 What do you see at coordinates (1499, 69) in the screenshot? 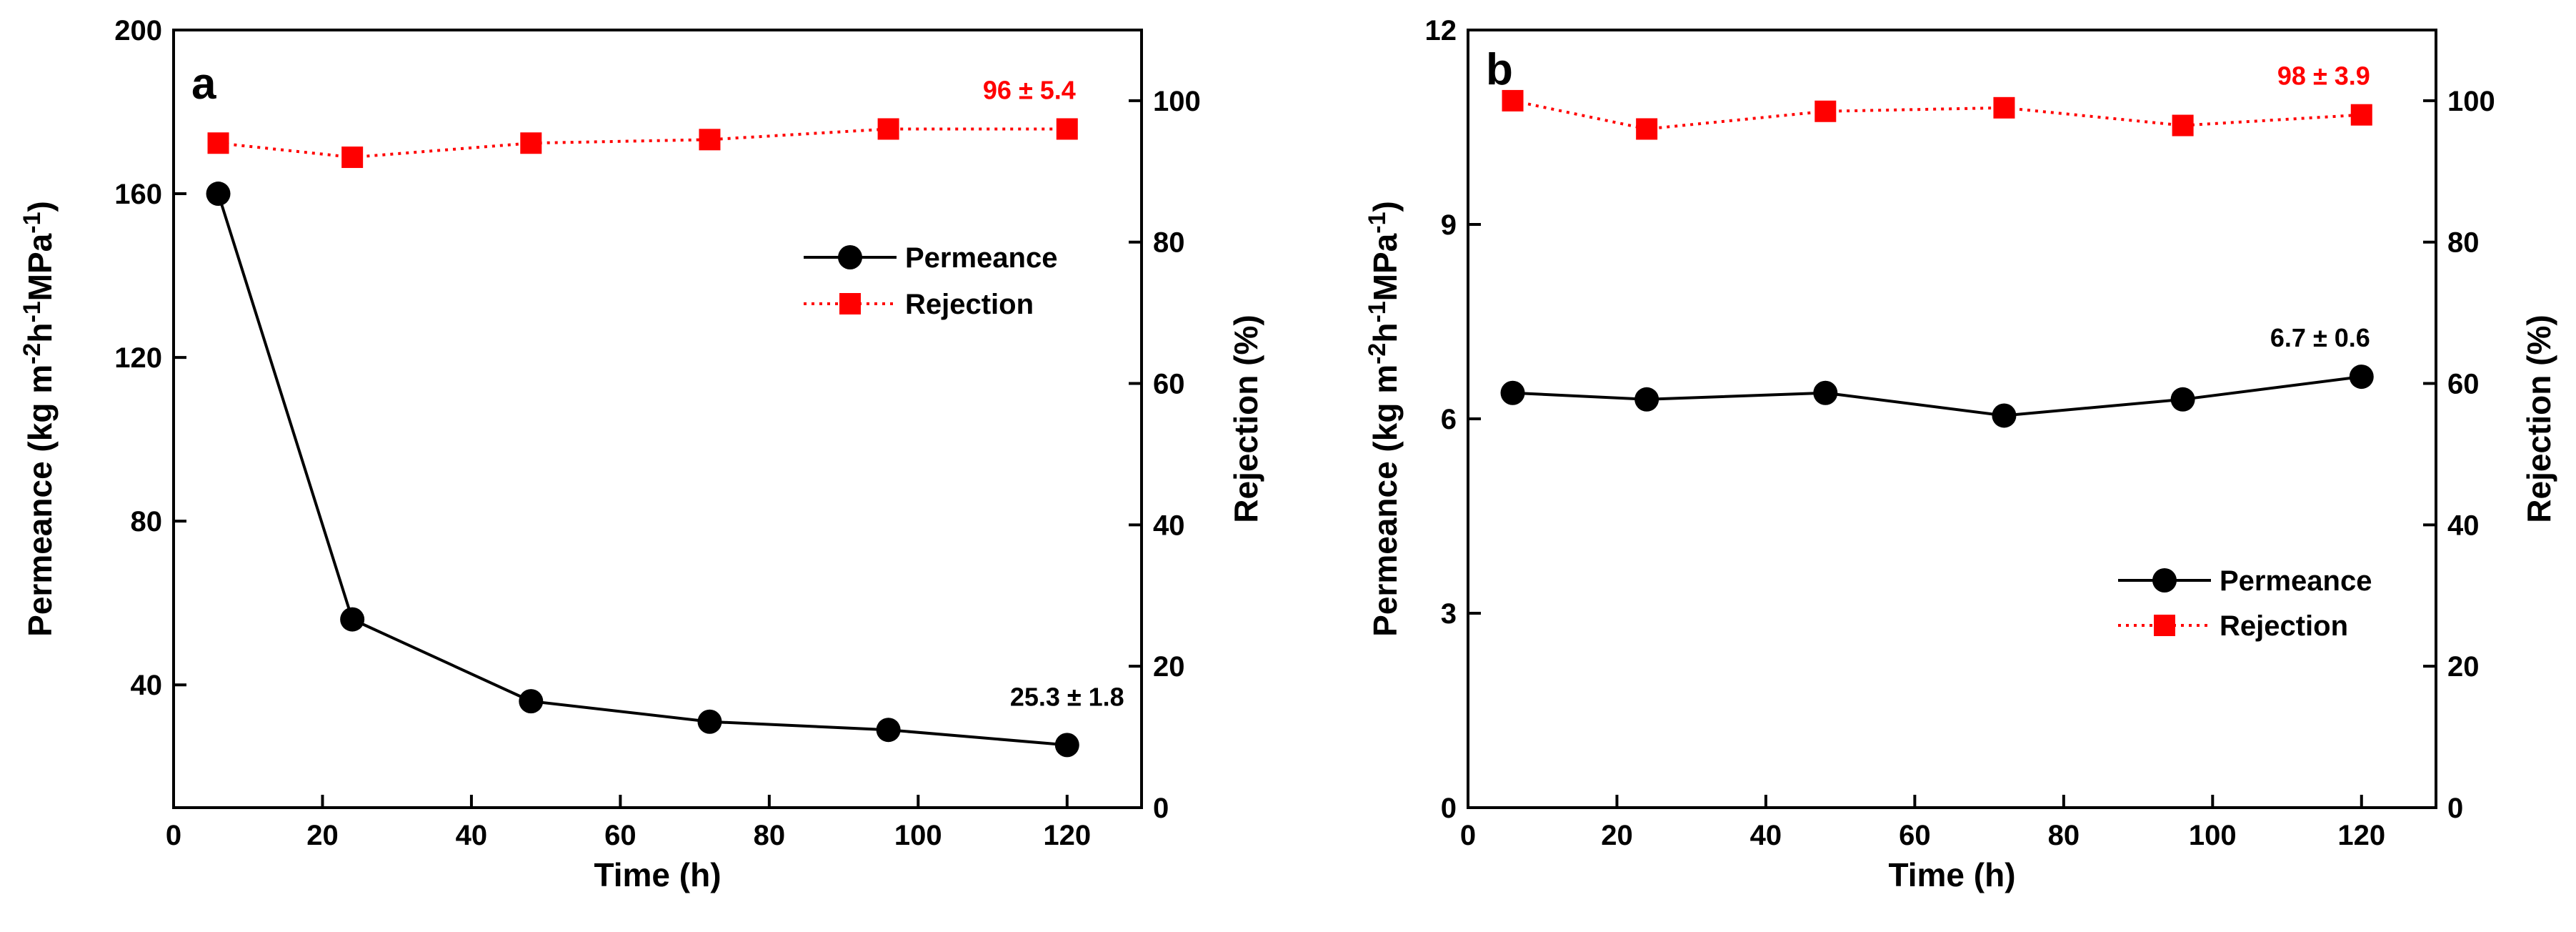
I see `panel-label: b` at bounding box center [1499, 69].